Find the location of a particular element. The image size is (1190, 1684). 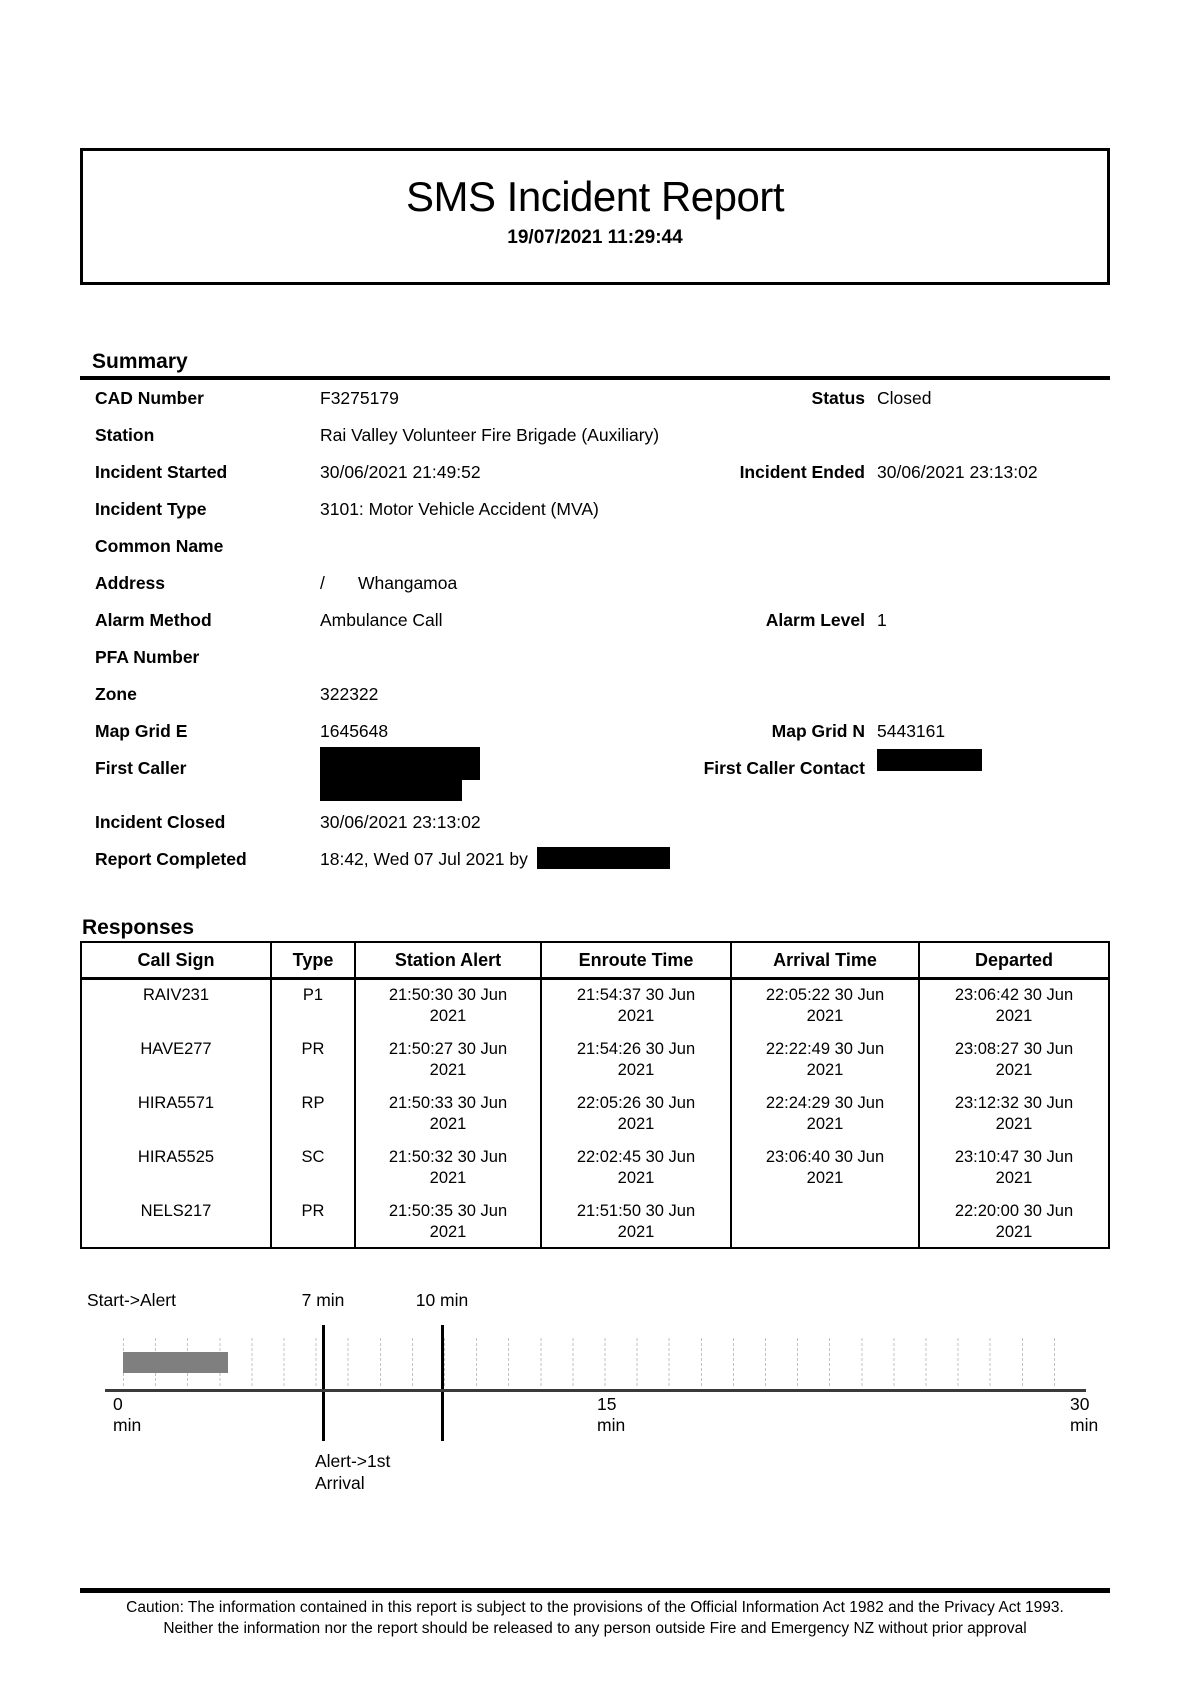

cell-station-alert: 21:50:32 30 Jun 2021 is located at coordinates (448, 1167).